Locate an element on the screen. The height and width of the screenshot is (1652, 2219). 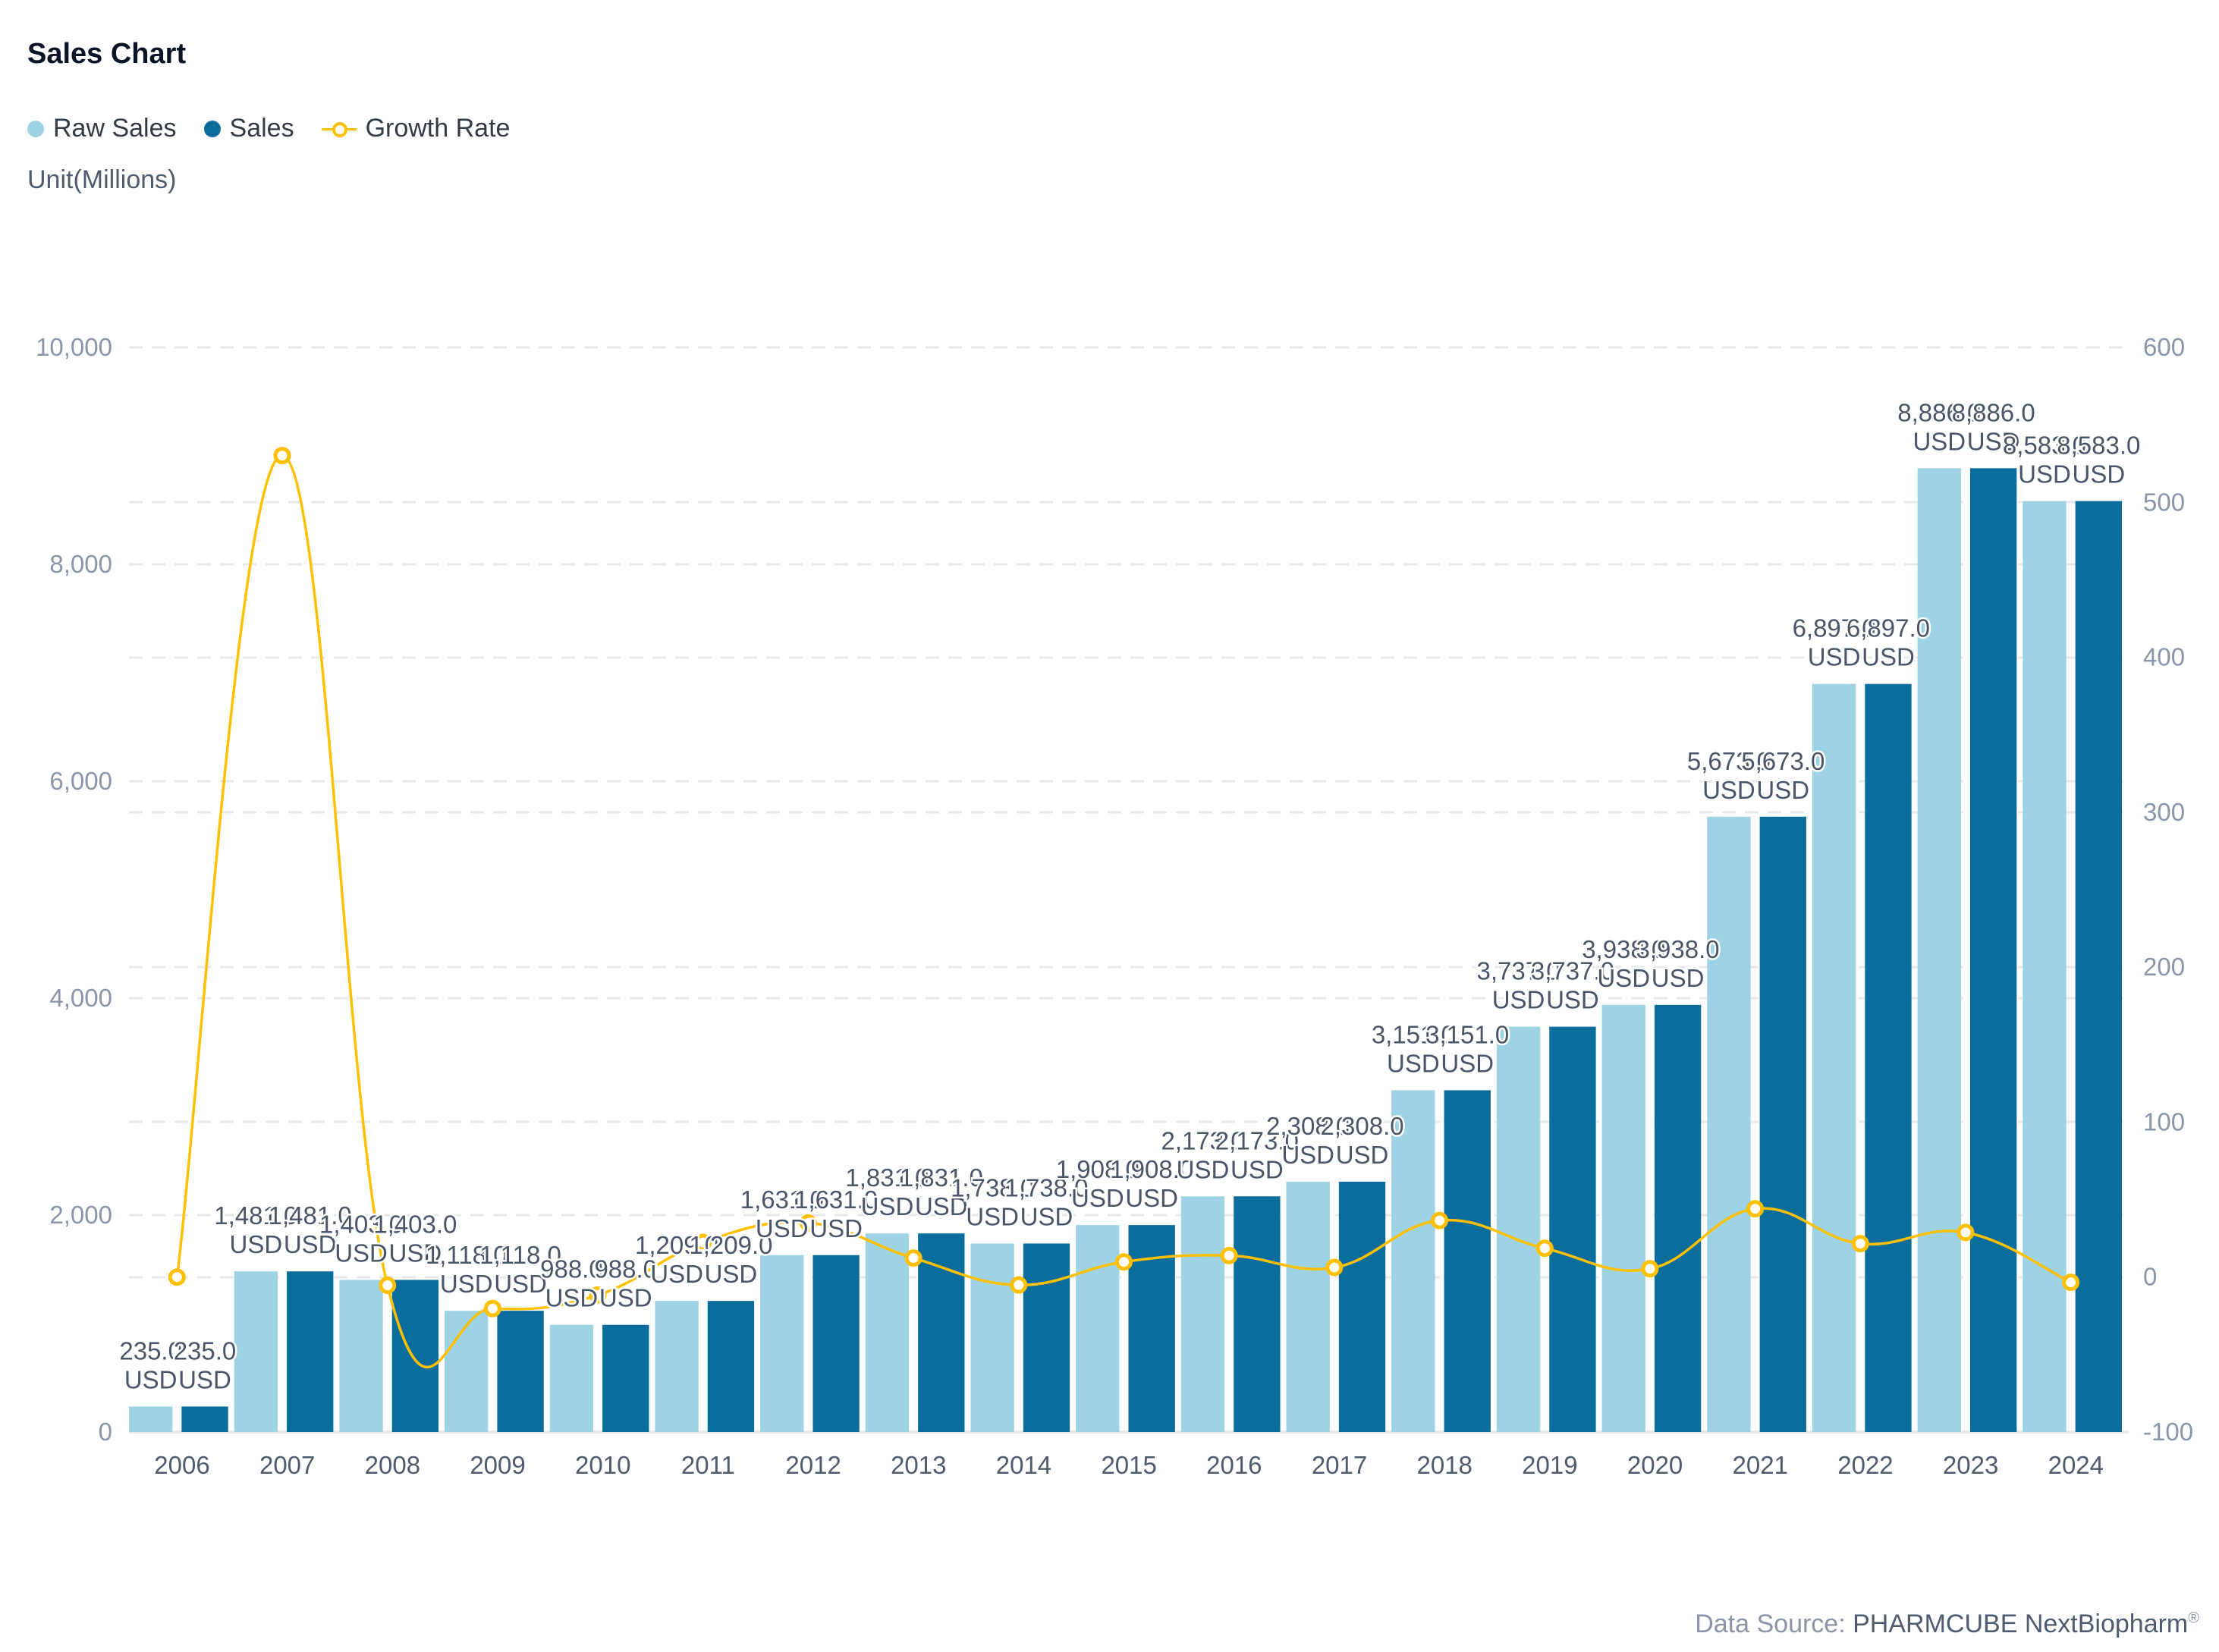
y-right-tick-label: 500 is located at coordinates (2164, 502).